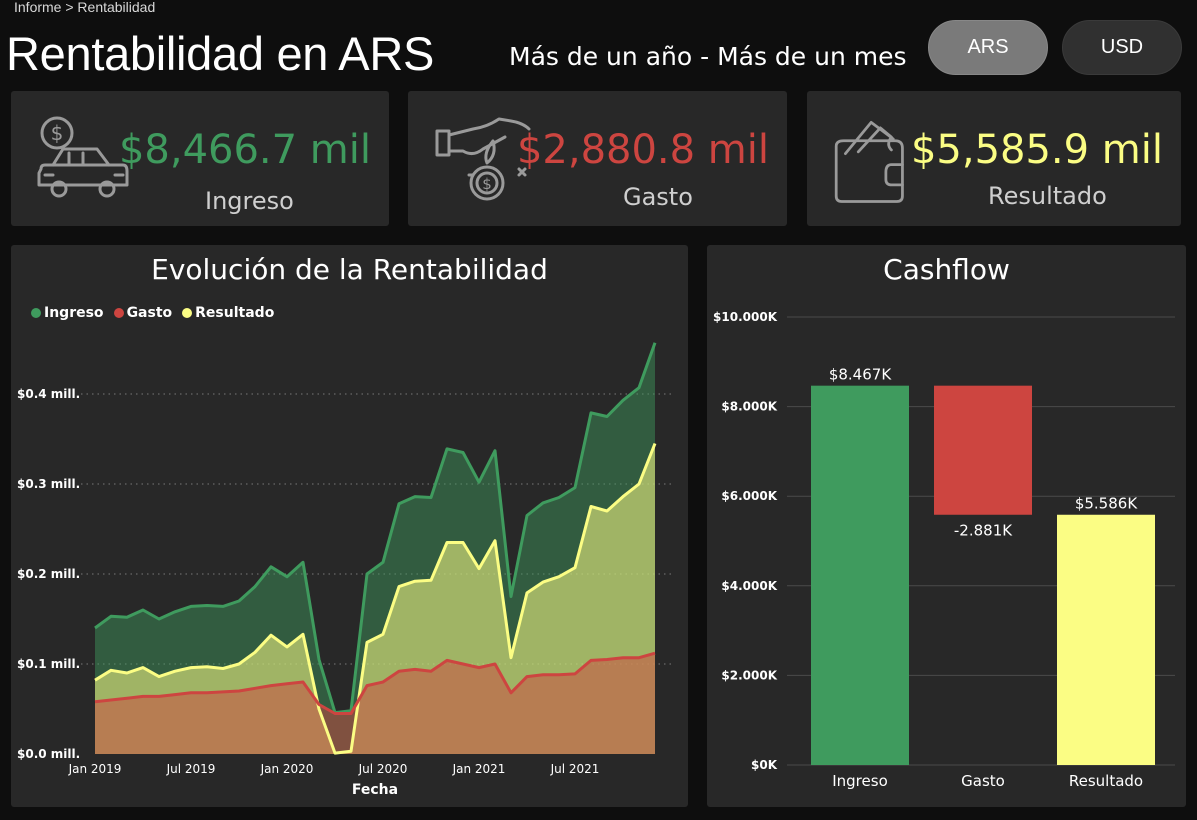 Image resolution: width=1197 pixels, height=820 pixels. I want to click on legend-dot-gasto, so click(118, 313).